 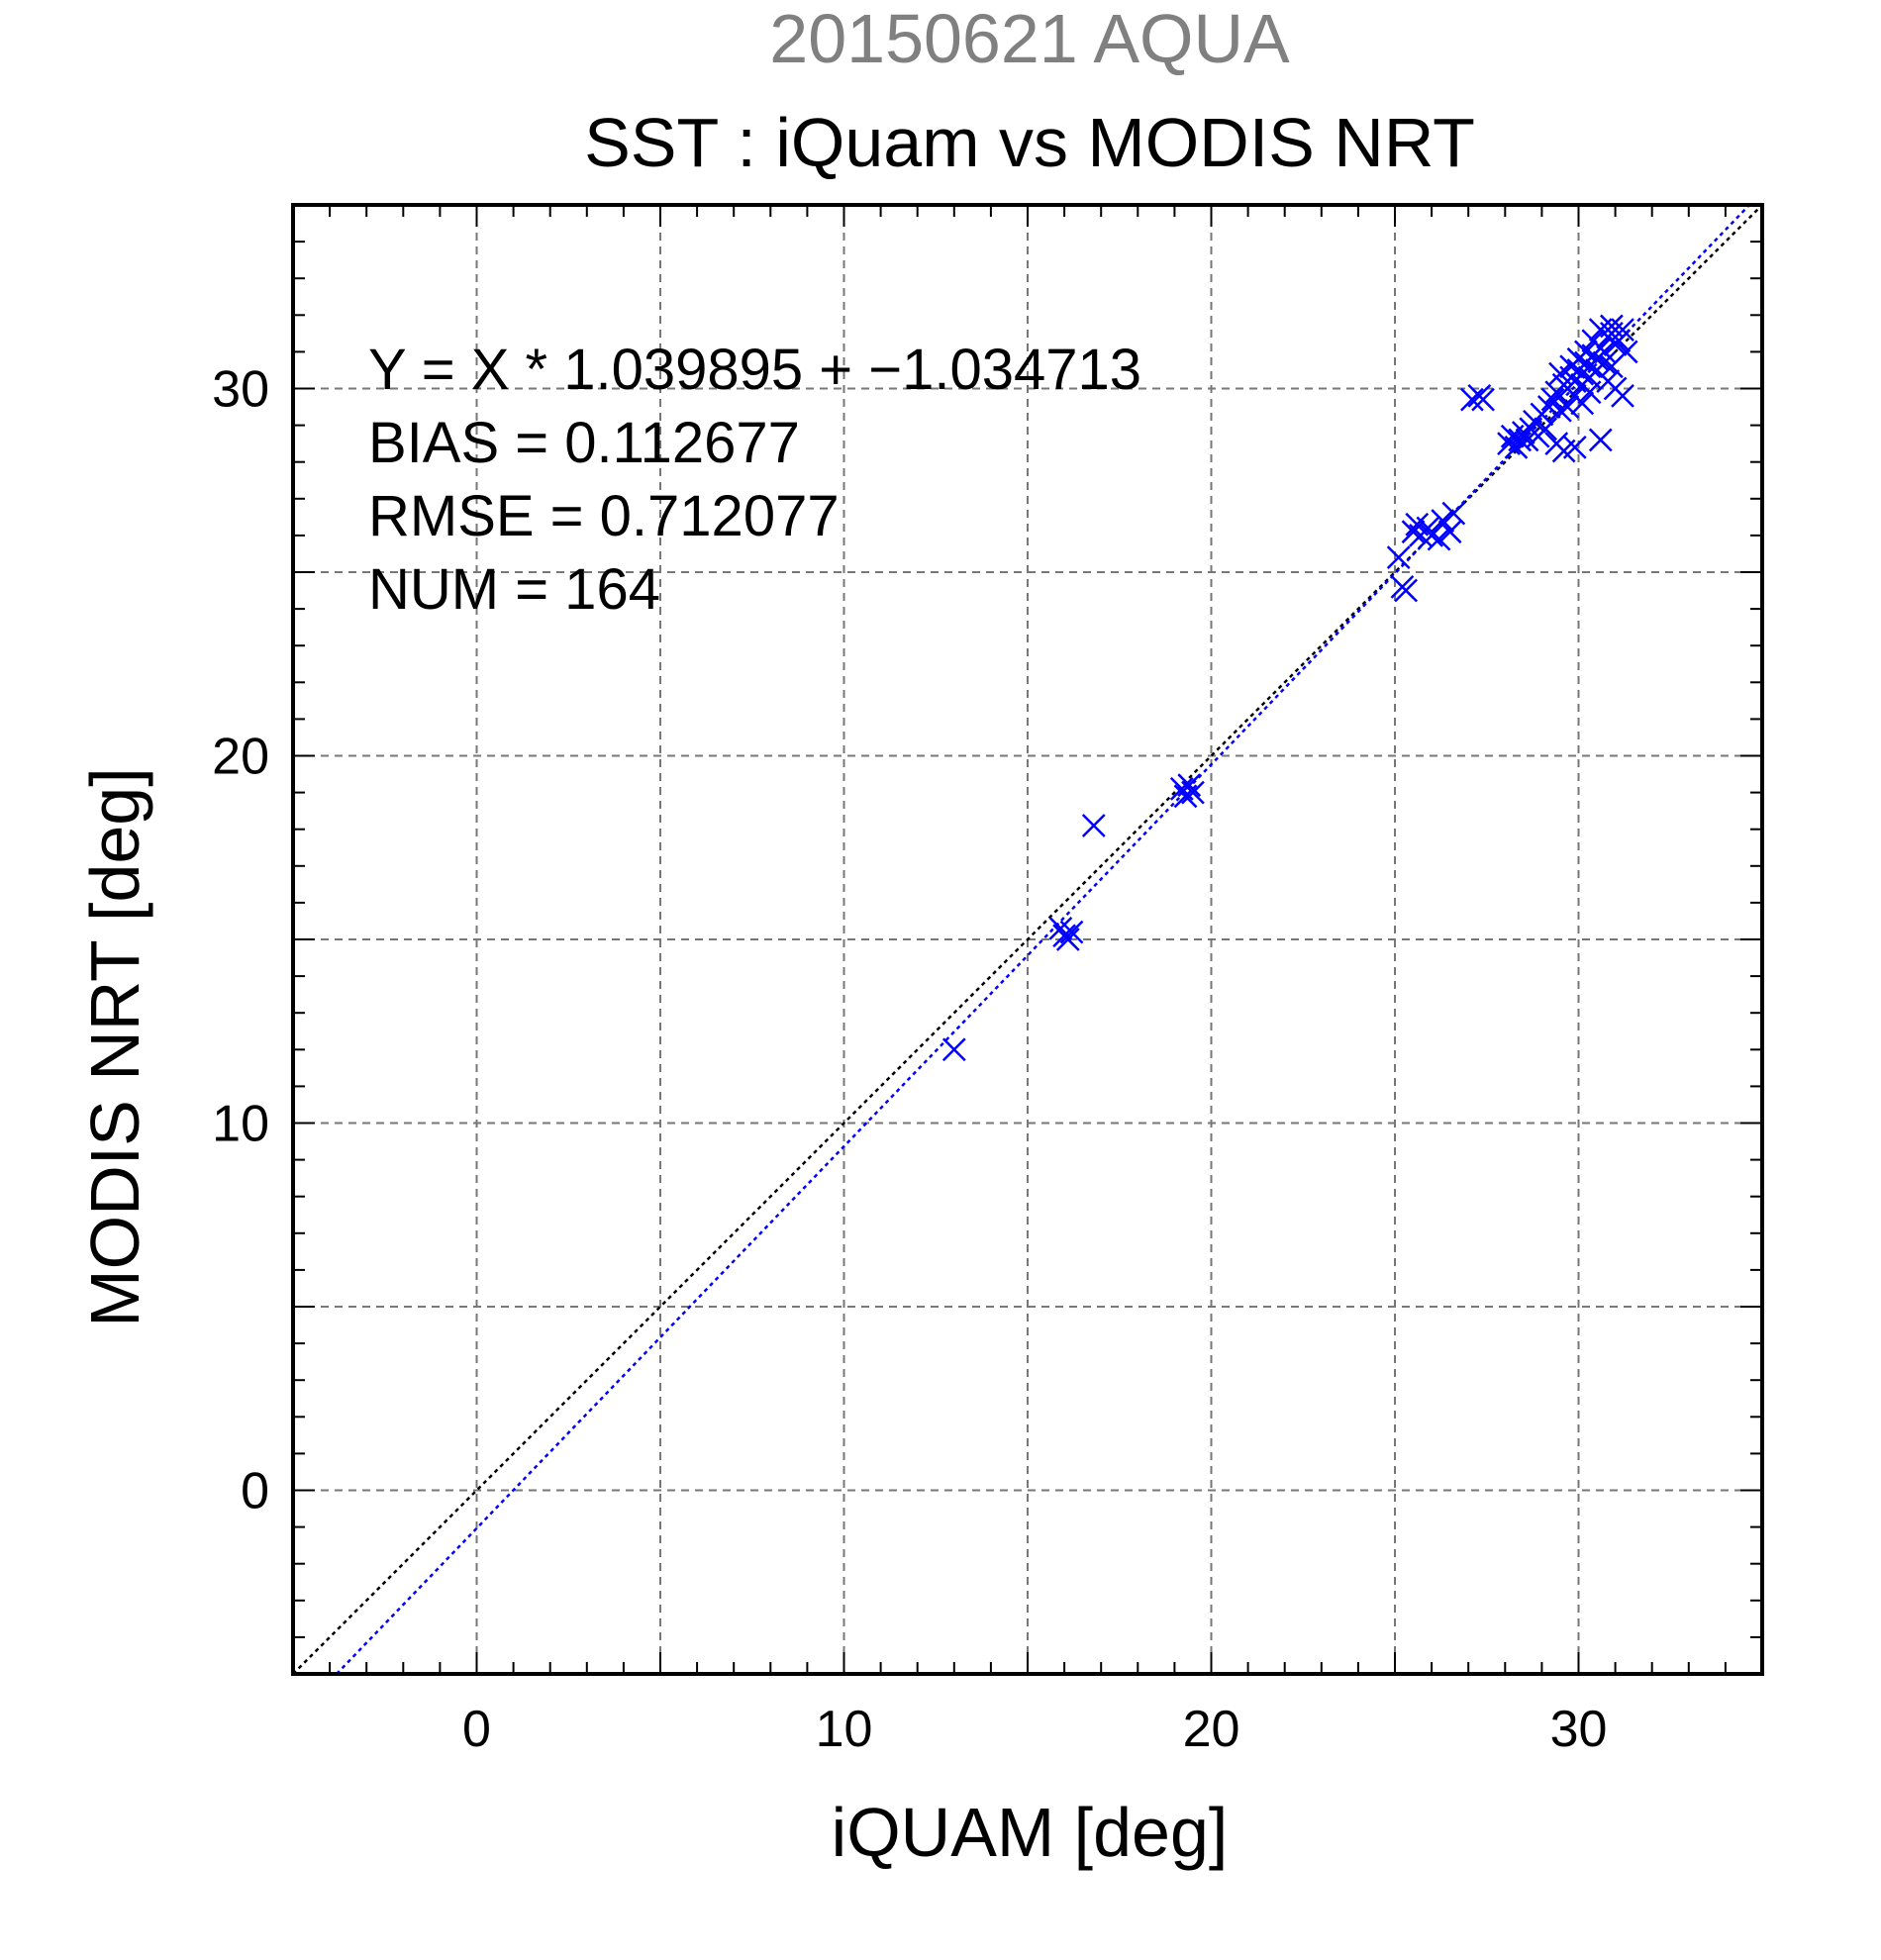 What do you see at coordinates (1212, 1729) in the screenshot?
I see `x-tick-label: 20` at bounding box center [1212, 1729].